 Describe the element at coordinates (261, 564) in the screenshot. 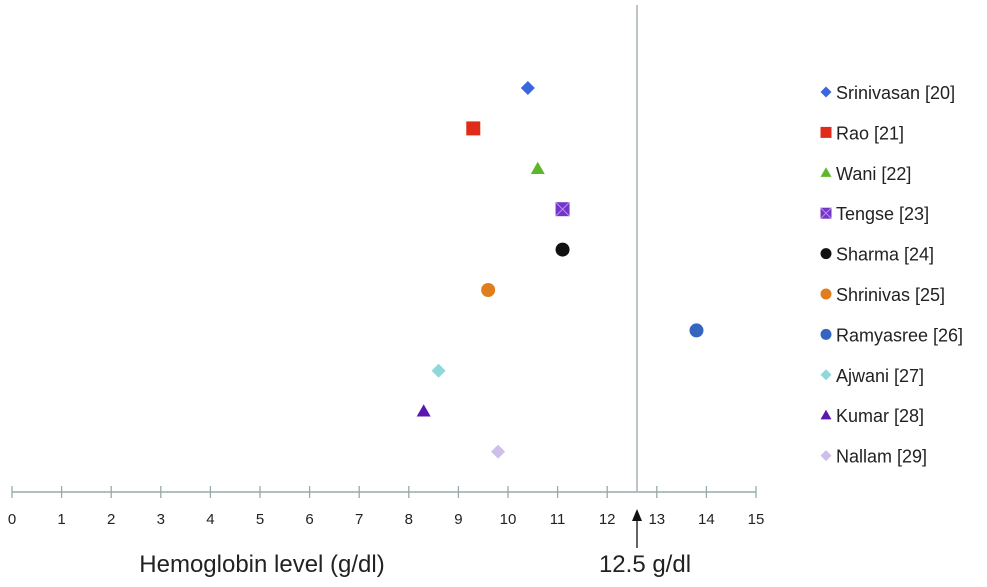

I see `x-axis-label: Hemoglobin level (g/dl)` at that location.